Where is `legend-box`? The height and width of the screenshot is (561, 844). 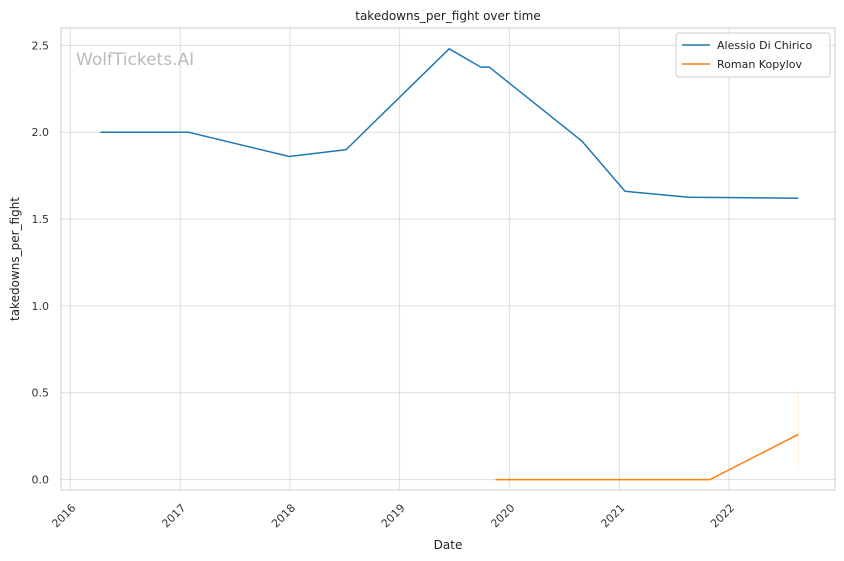 legend-box is located at coordinates (753, 55).